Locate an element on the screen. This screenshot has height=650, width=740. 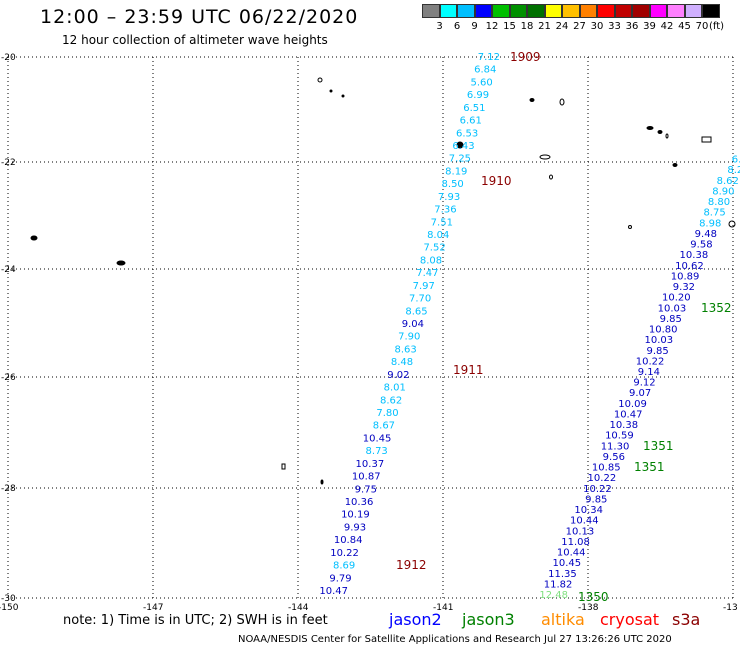
wave-height-label: 10.37 is located at coordinates (370, 464).